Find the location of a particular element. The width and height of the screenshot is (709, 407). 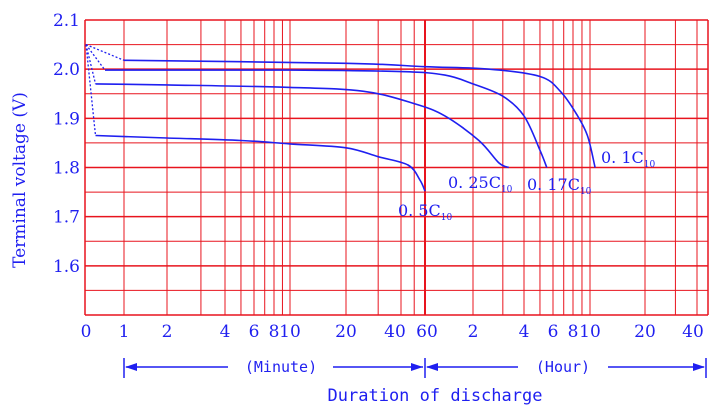

minute-unit-label: (Minute) is located at coordinates (281, 367).